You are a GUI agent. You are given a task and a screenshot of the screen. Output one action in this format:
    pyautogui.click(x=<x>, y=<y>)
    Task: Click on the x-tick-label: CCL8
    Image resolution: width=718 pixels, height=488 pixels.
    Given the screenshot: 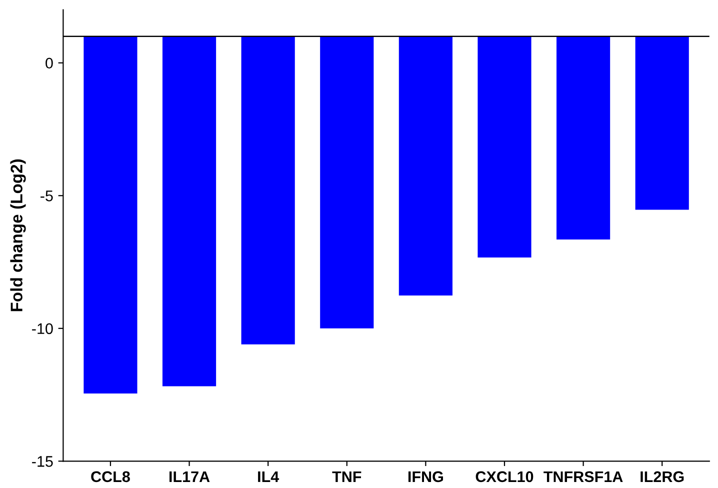 What is the action you would take?
    pyautogui.click(x=110, y=476)
    